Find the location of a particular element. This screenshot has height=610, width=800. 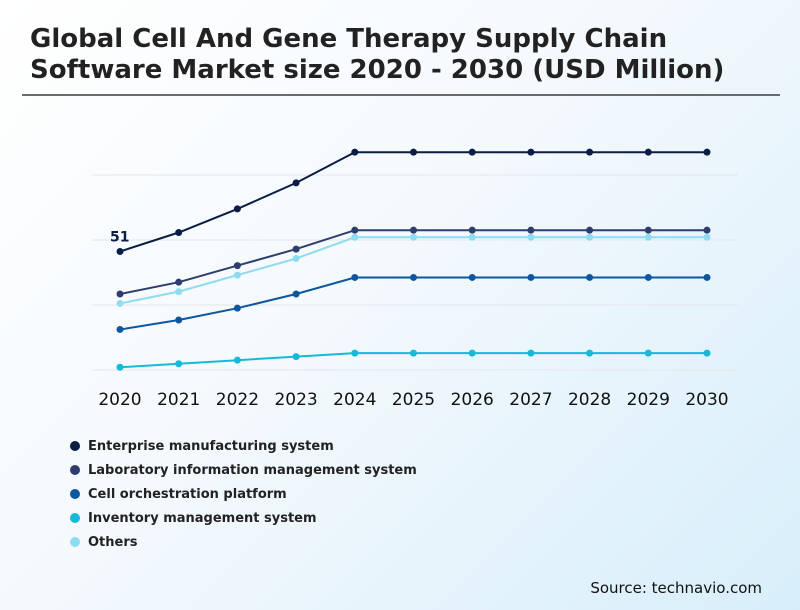

x-tick-label: 2027 is located at coordinates (530, 400).